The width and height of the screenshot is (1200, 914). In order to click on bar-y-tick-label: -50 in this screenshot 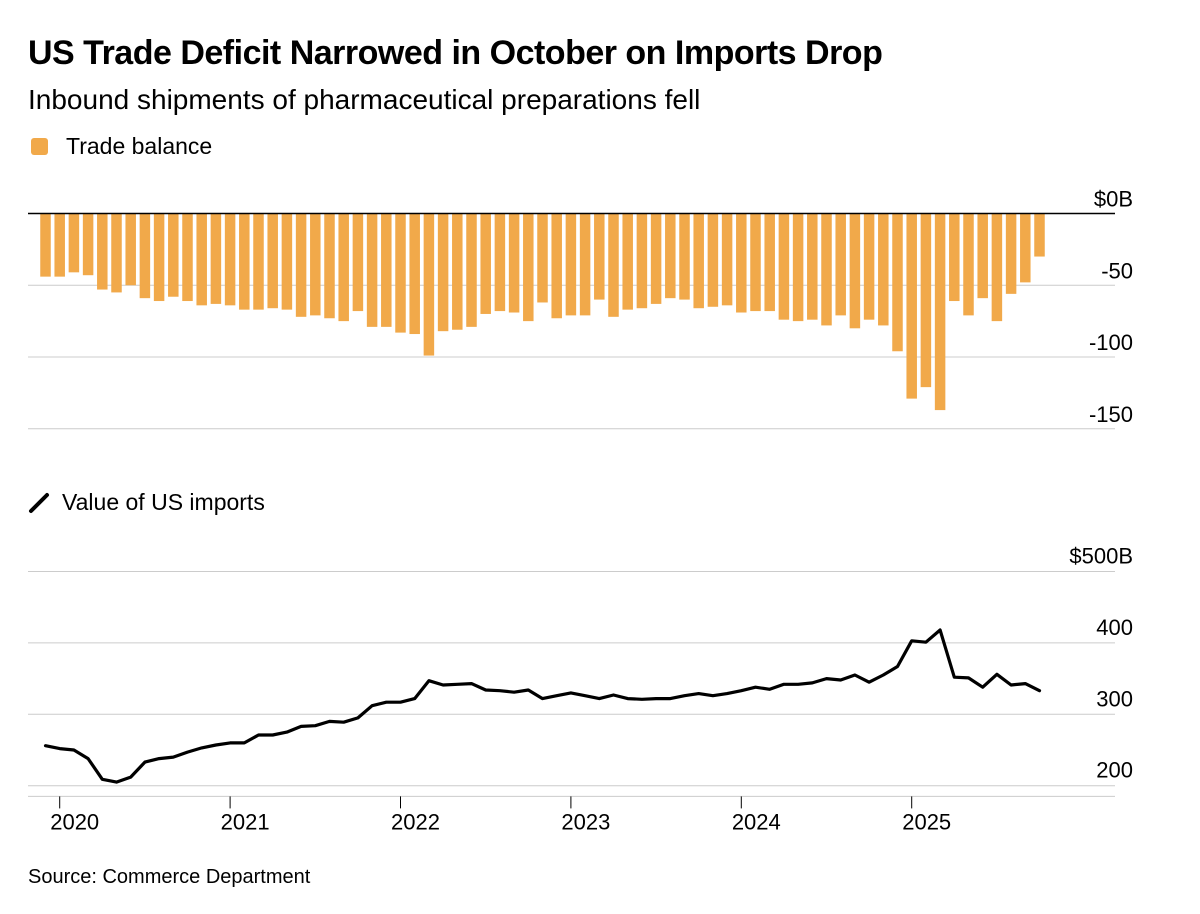, I will do `click(1117, 270)`.